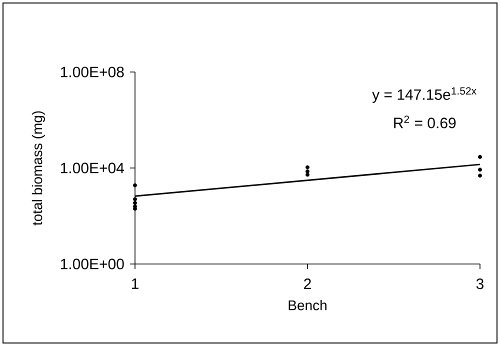  Describe the element at coordinates (92, 168) in the screenshot. I see `y-tick-label: 1.00E+04` at that location.